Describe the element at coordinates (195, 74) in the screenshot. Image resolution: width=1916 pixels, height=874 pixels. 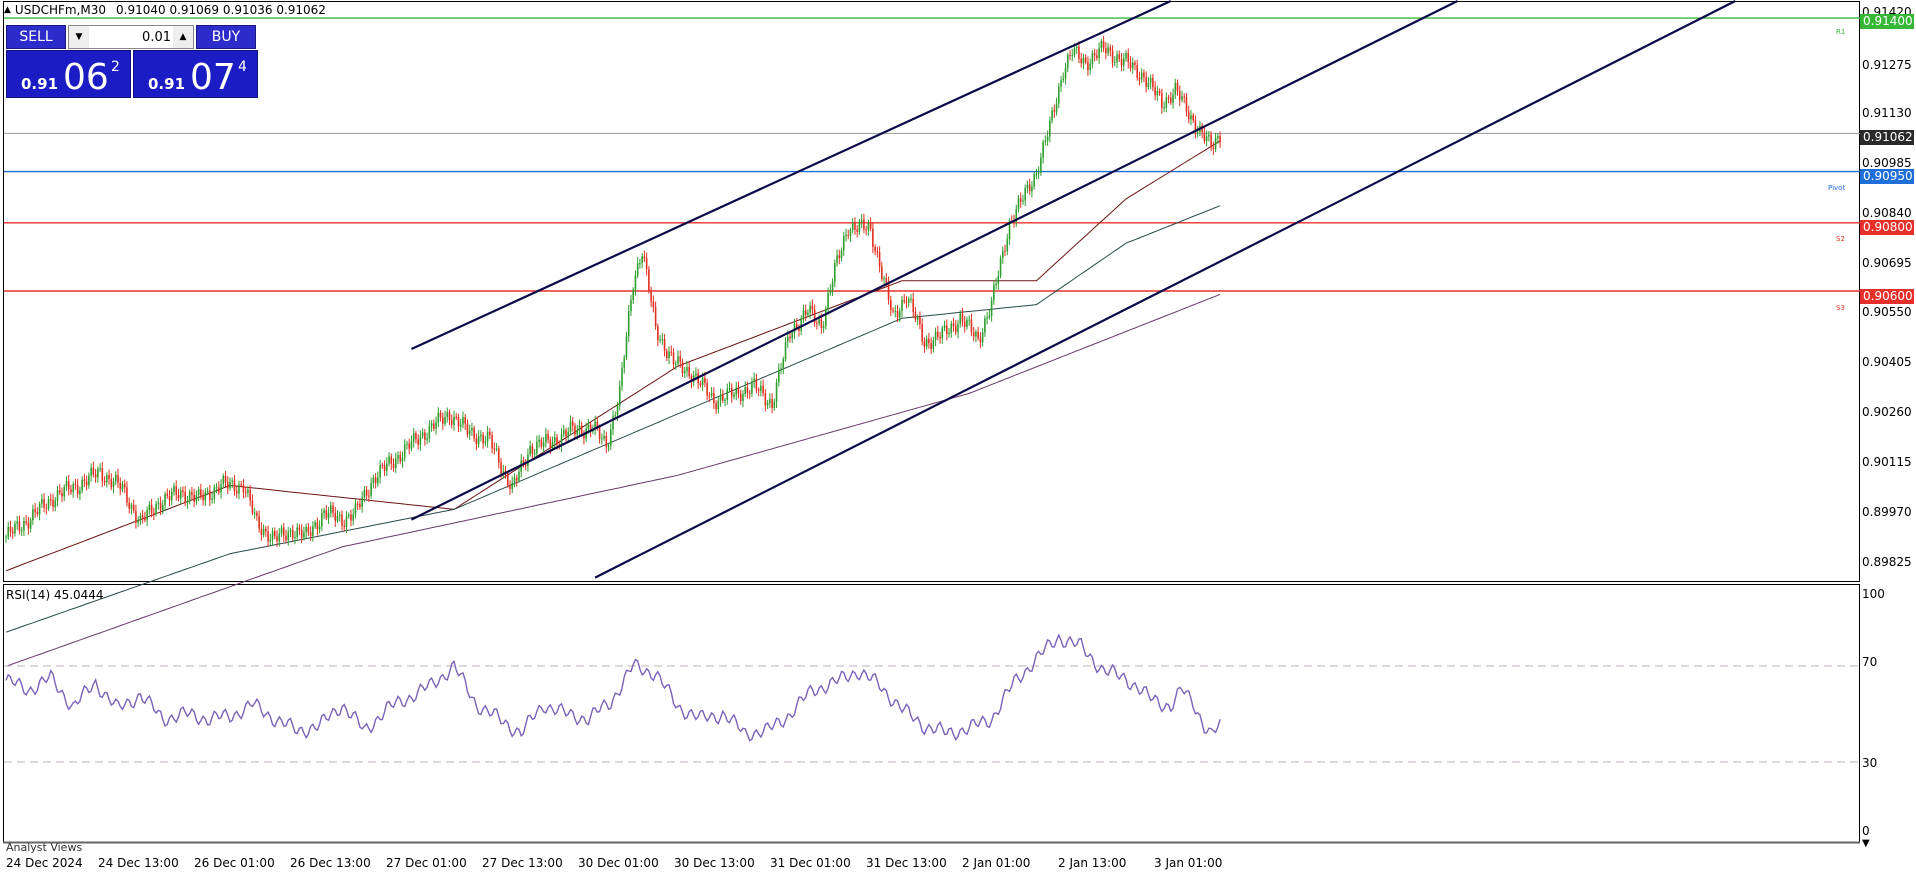
I see `ask-price-button: 0.91 07 4` at that location.